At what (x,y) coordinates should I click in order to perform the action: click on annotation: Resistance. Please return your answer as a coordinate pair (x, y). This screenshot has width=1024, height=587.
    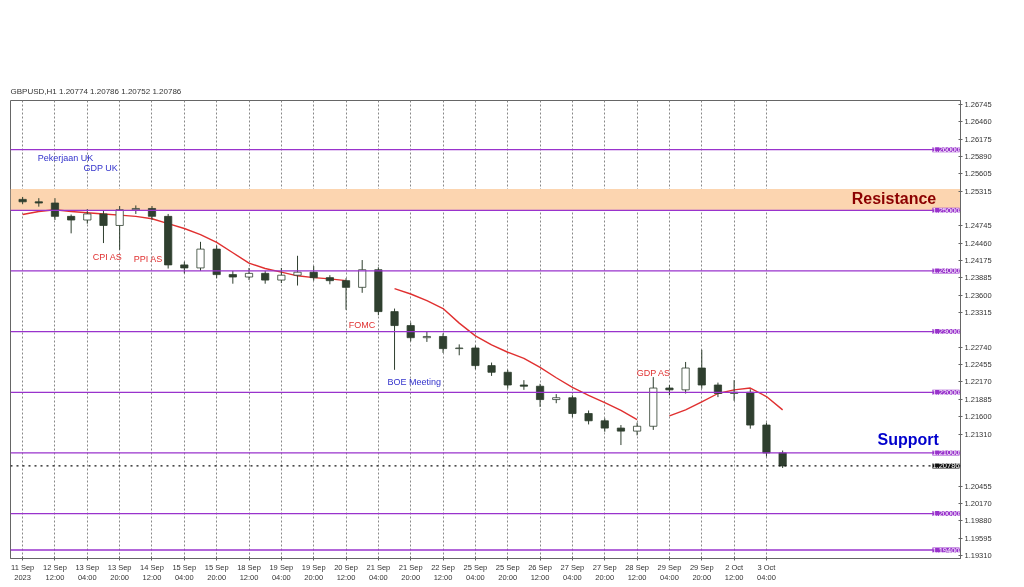
    Looking at the image, I should click on (894, 199).